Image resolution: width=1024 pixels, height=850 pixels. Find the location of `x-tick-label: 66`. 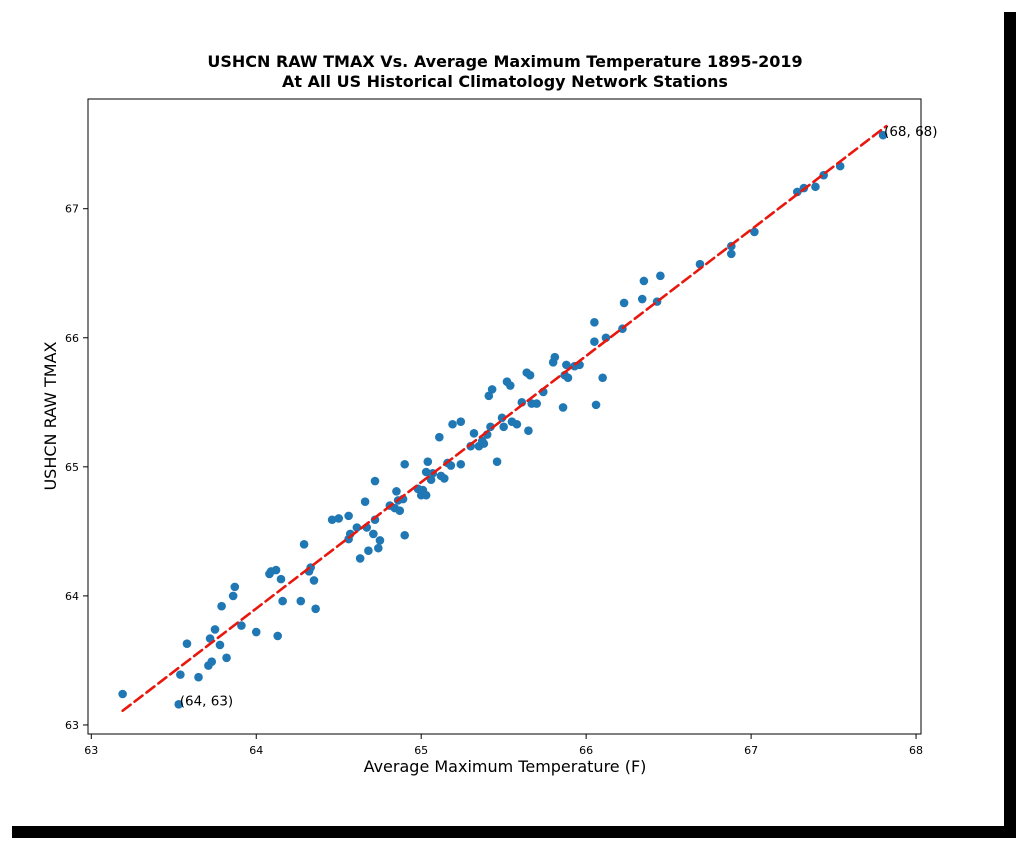

x-tick-label: 66 is located at coordinates (586, 750).